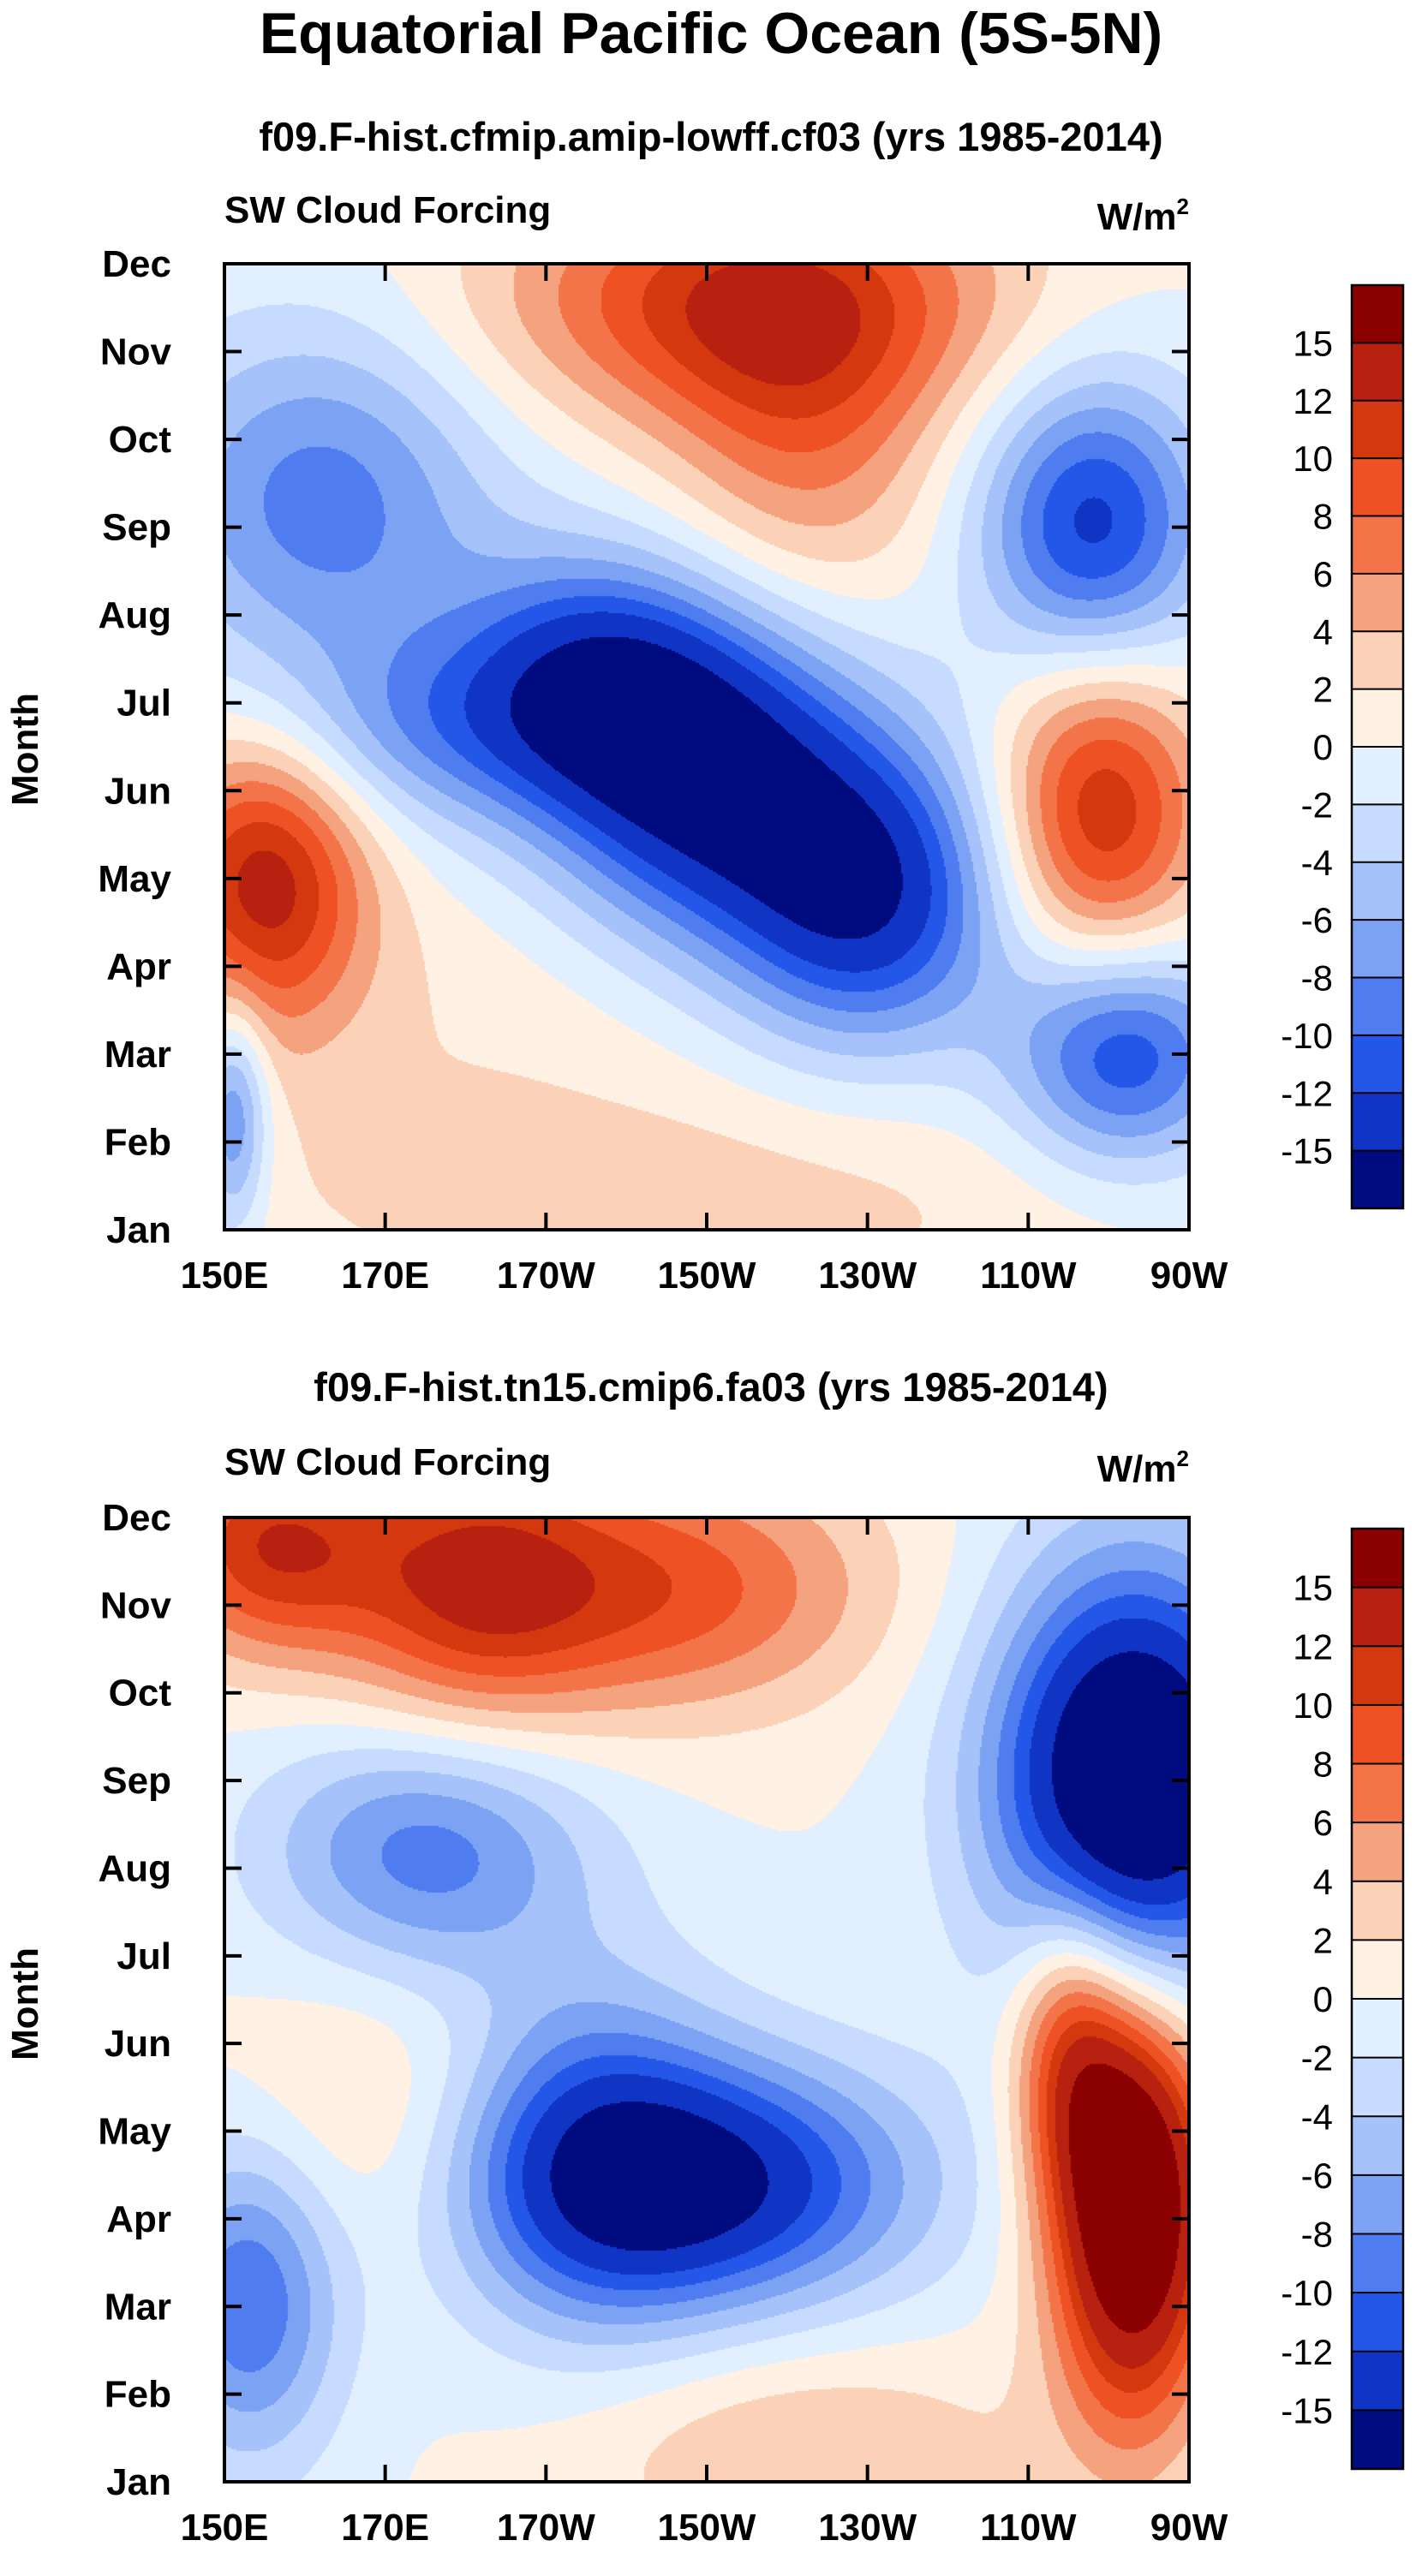 The image size is (1422, 2576). What do you see at coordinates (385, 1276) in the screenshot?
I see `x-tick-label: 170E` at bounding box center [385, 1276].